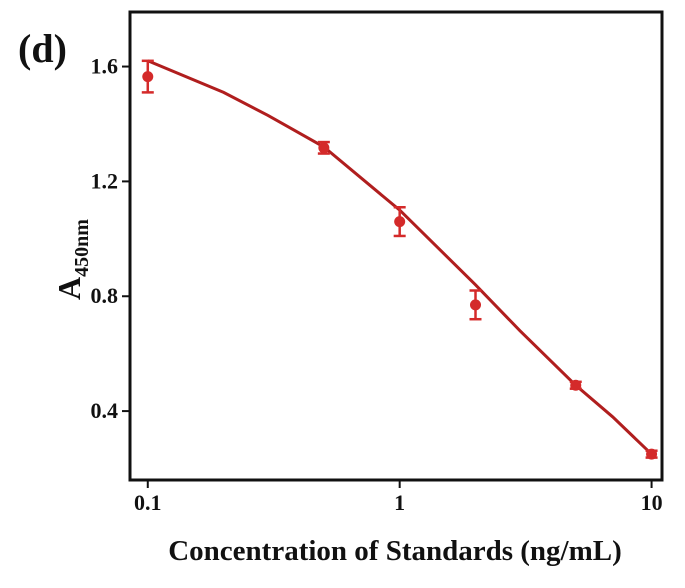 The width and height of the screenshot is (685, 588). What do you see at coordinates (105, 180) in the screenshot?
I see `y-tick-label: 1.2` at bounding box center [105, 180].